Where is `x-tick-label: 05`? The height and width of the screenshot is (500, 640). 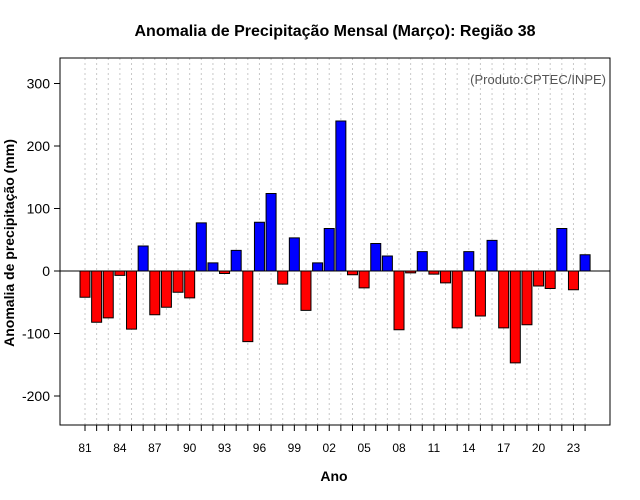 x-tick-label: 05 is located at coordinates (364, 448).